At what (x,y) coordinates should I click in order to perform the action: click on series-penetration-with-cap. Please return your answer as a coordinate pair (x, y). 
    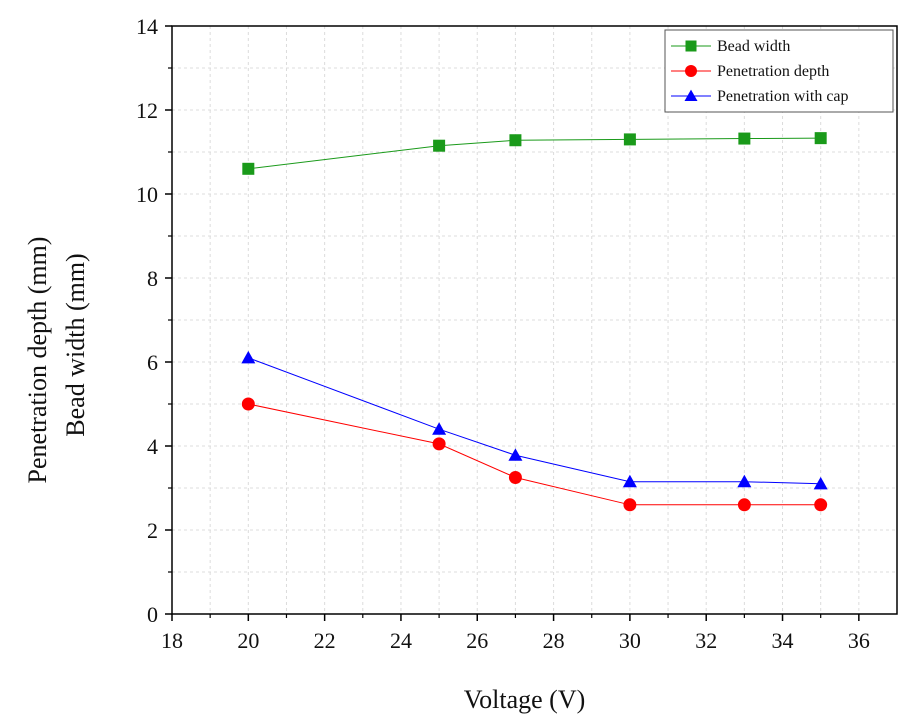
    Looking at the image, I should click on (534, 420).